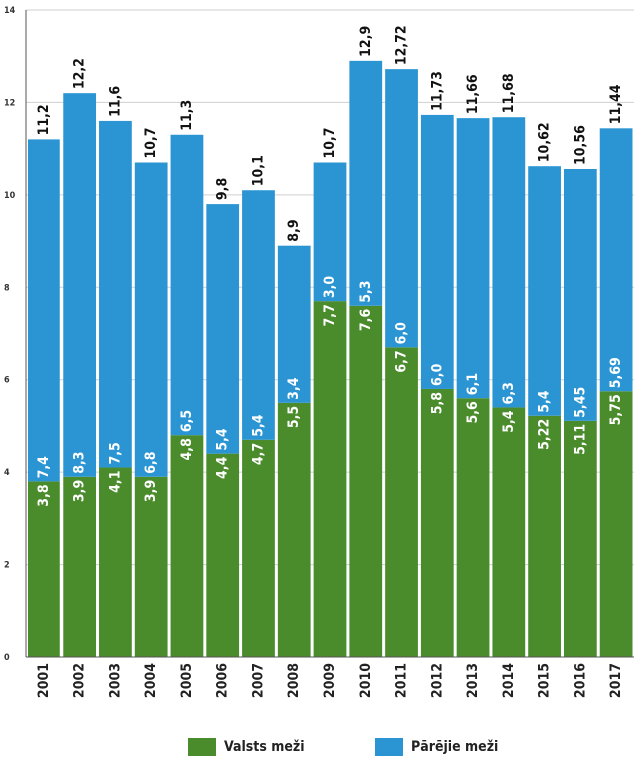 The image size is (634, 759). Describe the element at coordinates (115, 453) in the screenshot. I see `data-label-parejie: 7,5` at that location.